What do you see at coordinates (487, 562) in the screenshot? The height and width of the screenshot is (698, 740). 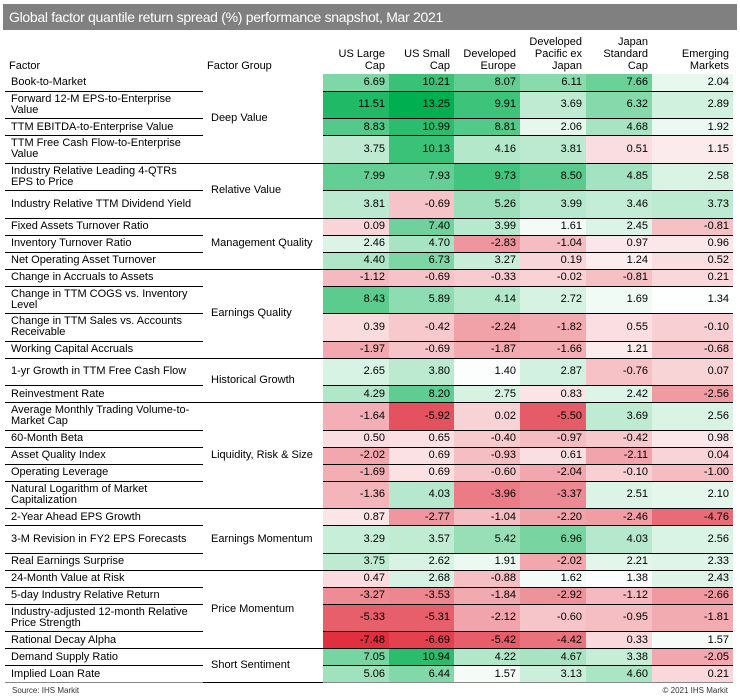 I see `heatmap-cell: 1.91` at bounding box center [487, 562].